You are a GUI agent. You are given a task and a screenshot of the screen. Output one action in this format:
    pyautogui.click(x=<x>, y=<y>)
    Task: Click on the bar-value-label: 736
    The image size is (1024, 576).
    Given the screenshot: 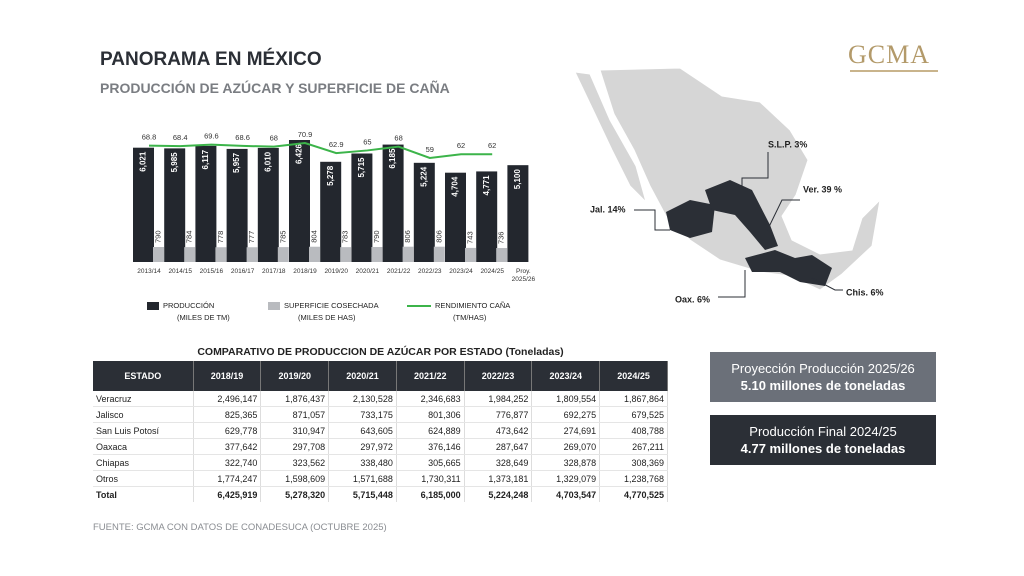 What is the action you would take?
    pyautogui.click(x=501, y=238)
    